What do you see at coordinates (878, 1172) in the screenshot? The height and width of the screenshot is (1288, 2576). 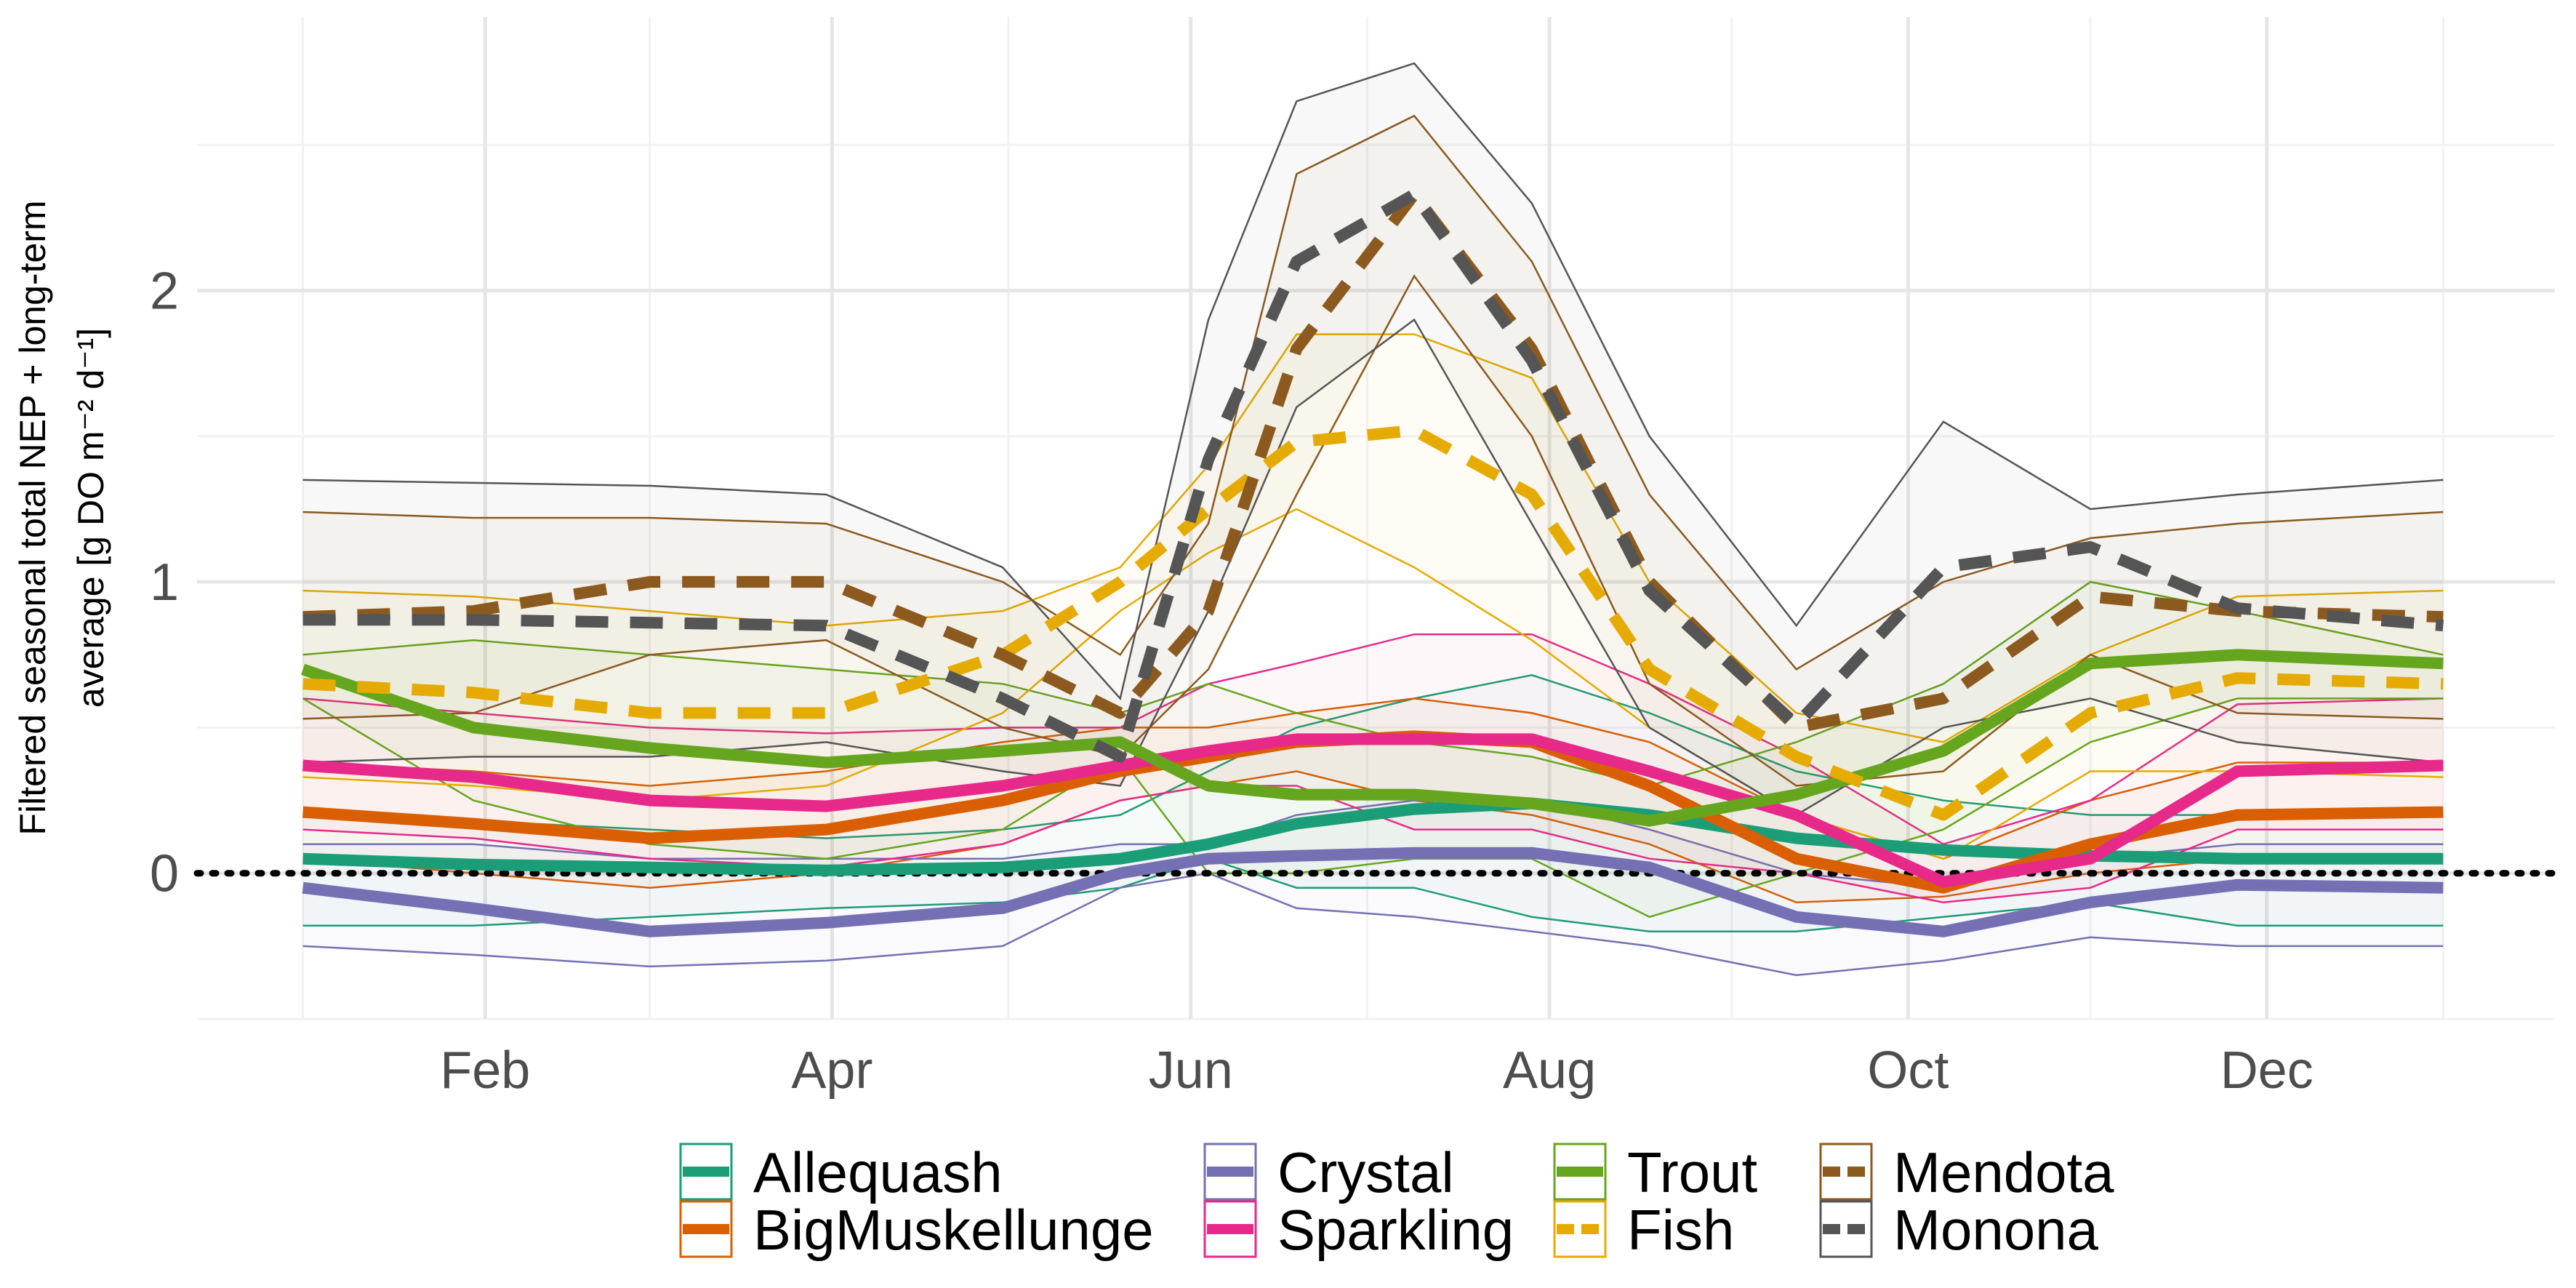 I see `legend-label: Allequash` at bounding box center [878, 1172].